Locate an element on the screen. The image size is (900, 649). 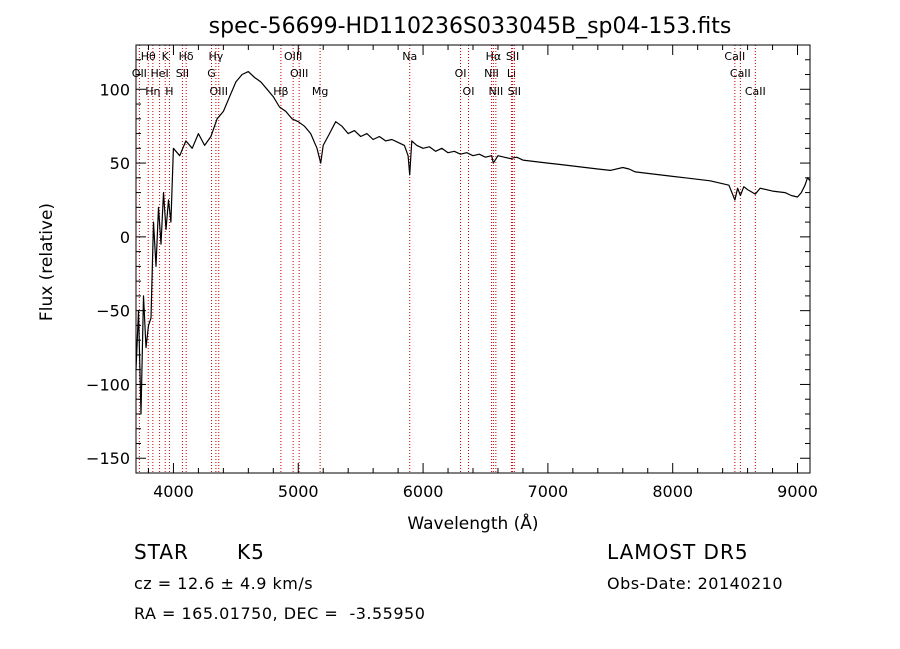
y-tick-label: 0 is located at coordinates (125, 237).